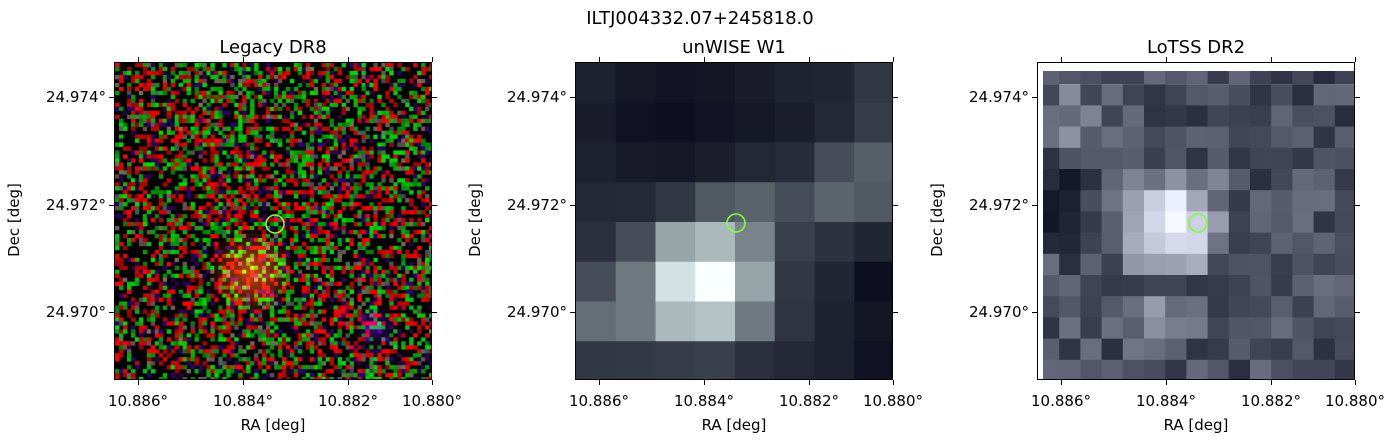  What do you see at coordinates (273, 47) in the screenshot?
I see `panel-title: Legacy DR8` at bounding box center [273, 47].